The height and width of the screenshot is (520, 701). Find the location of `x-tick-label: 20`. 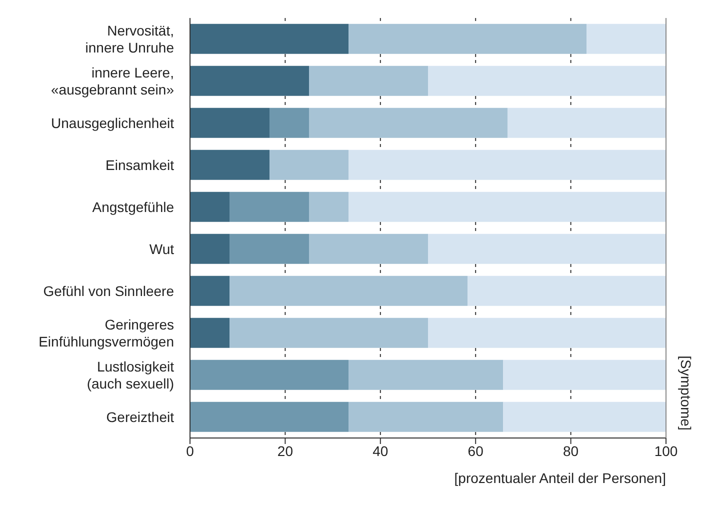

x-tick-label: 20 is located at coordinates (285, 450).